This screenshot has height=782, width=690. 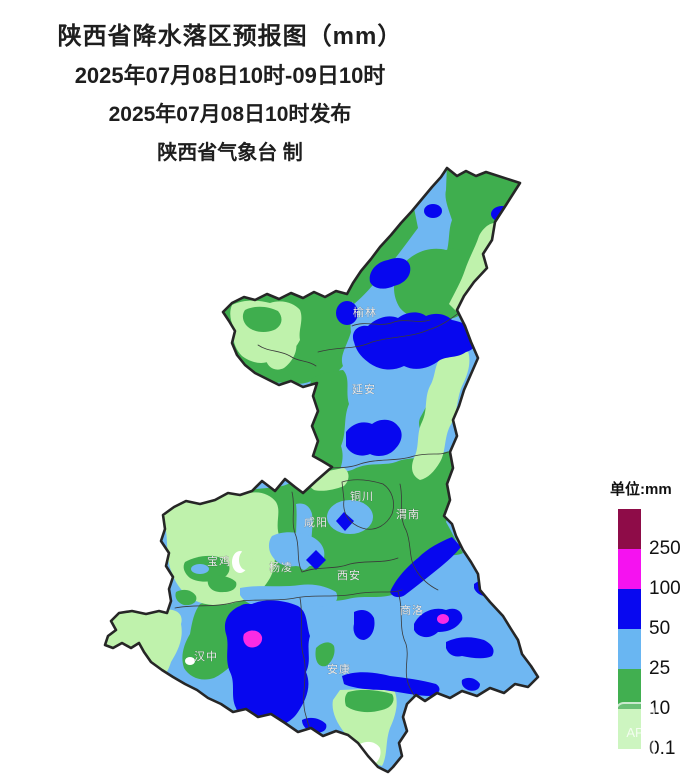 What do you see at coordinates (644, 614) in the screenshot?
I see `legend-segment: 50` at bounding box center [644, 614].